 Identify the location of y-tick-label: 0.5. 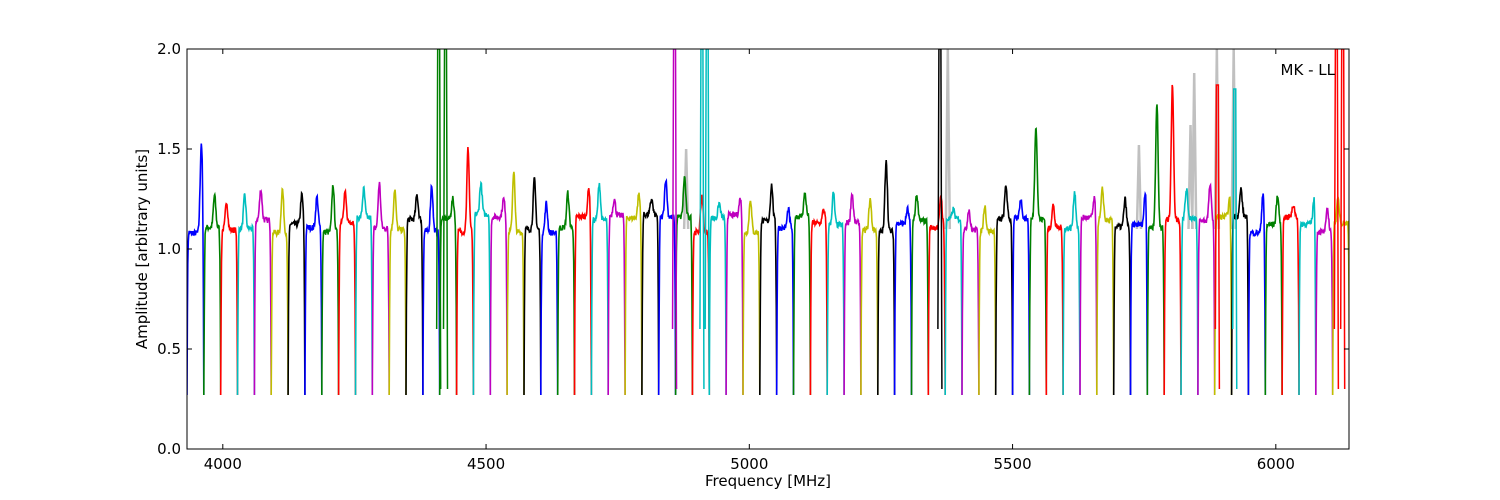
(169, 349).